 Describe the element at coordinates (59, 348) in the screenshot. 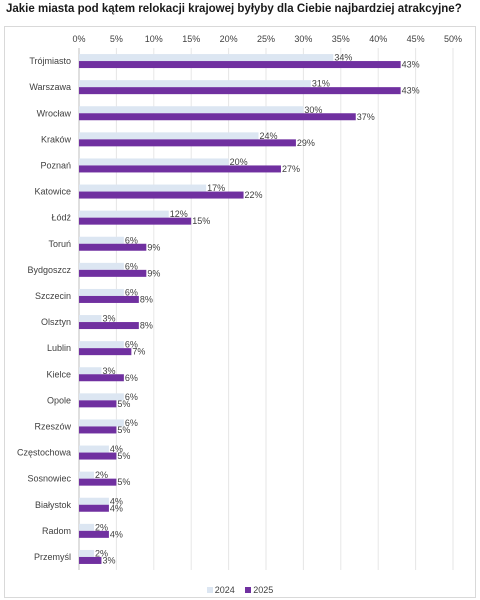

I see `category-label: Lublin` at that location.